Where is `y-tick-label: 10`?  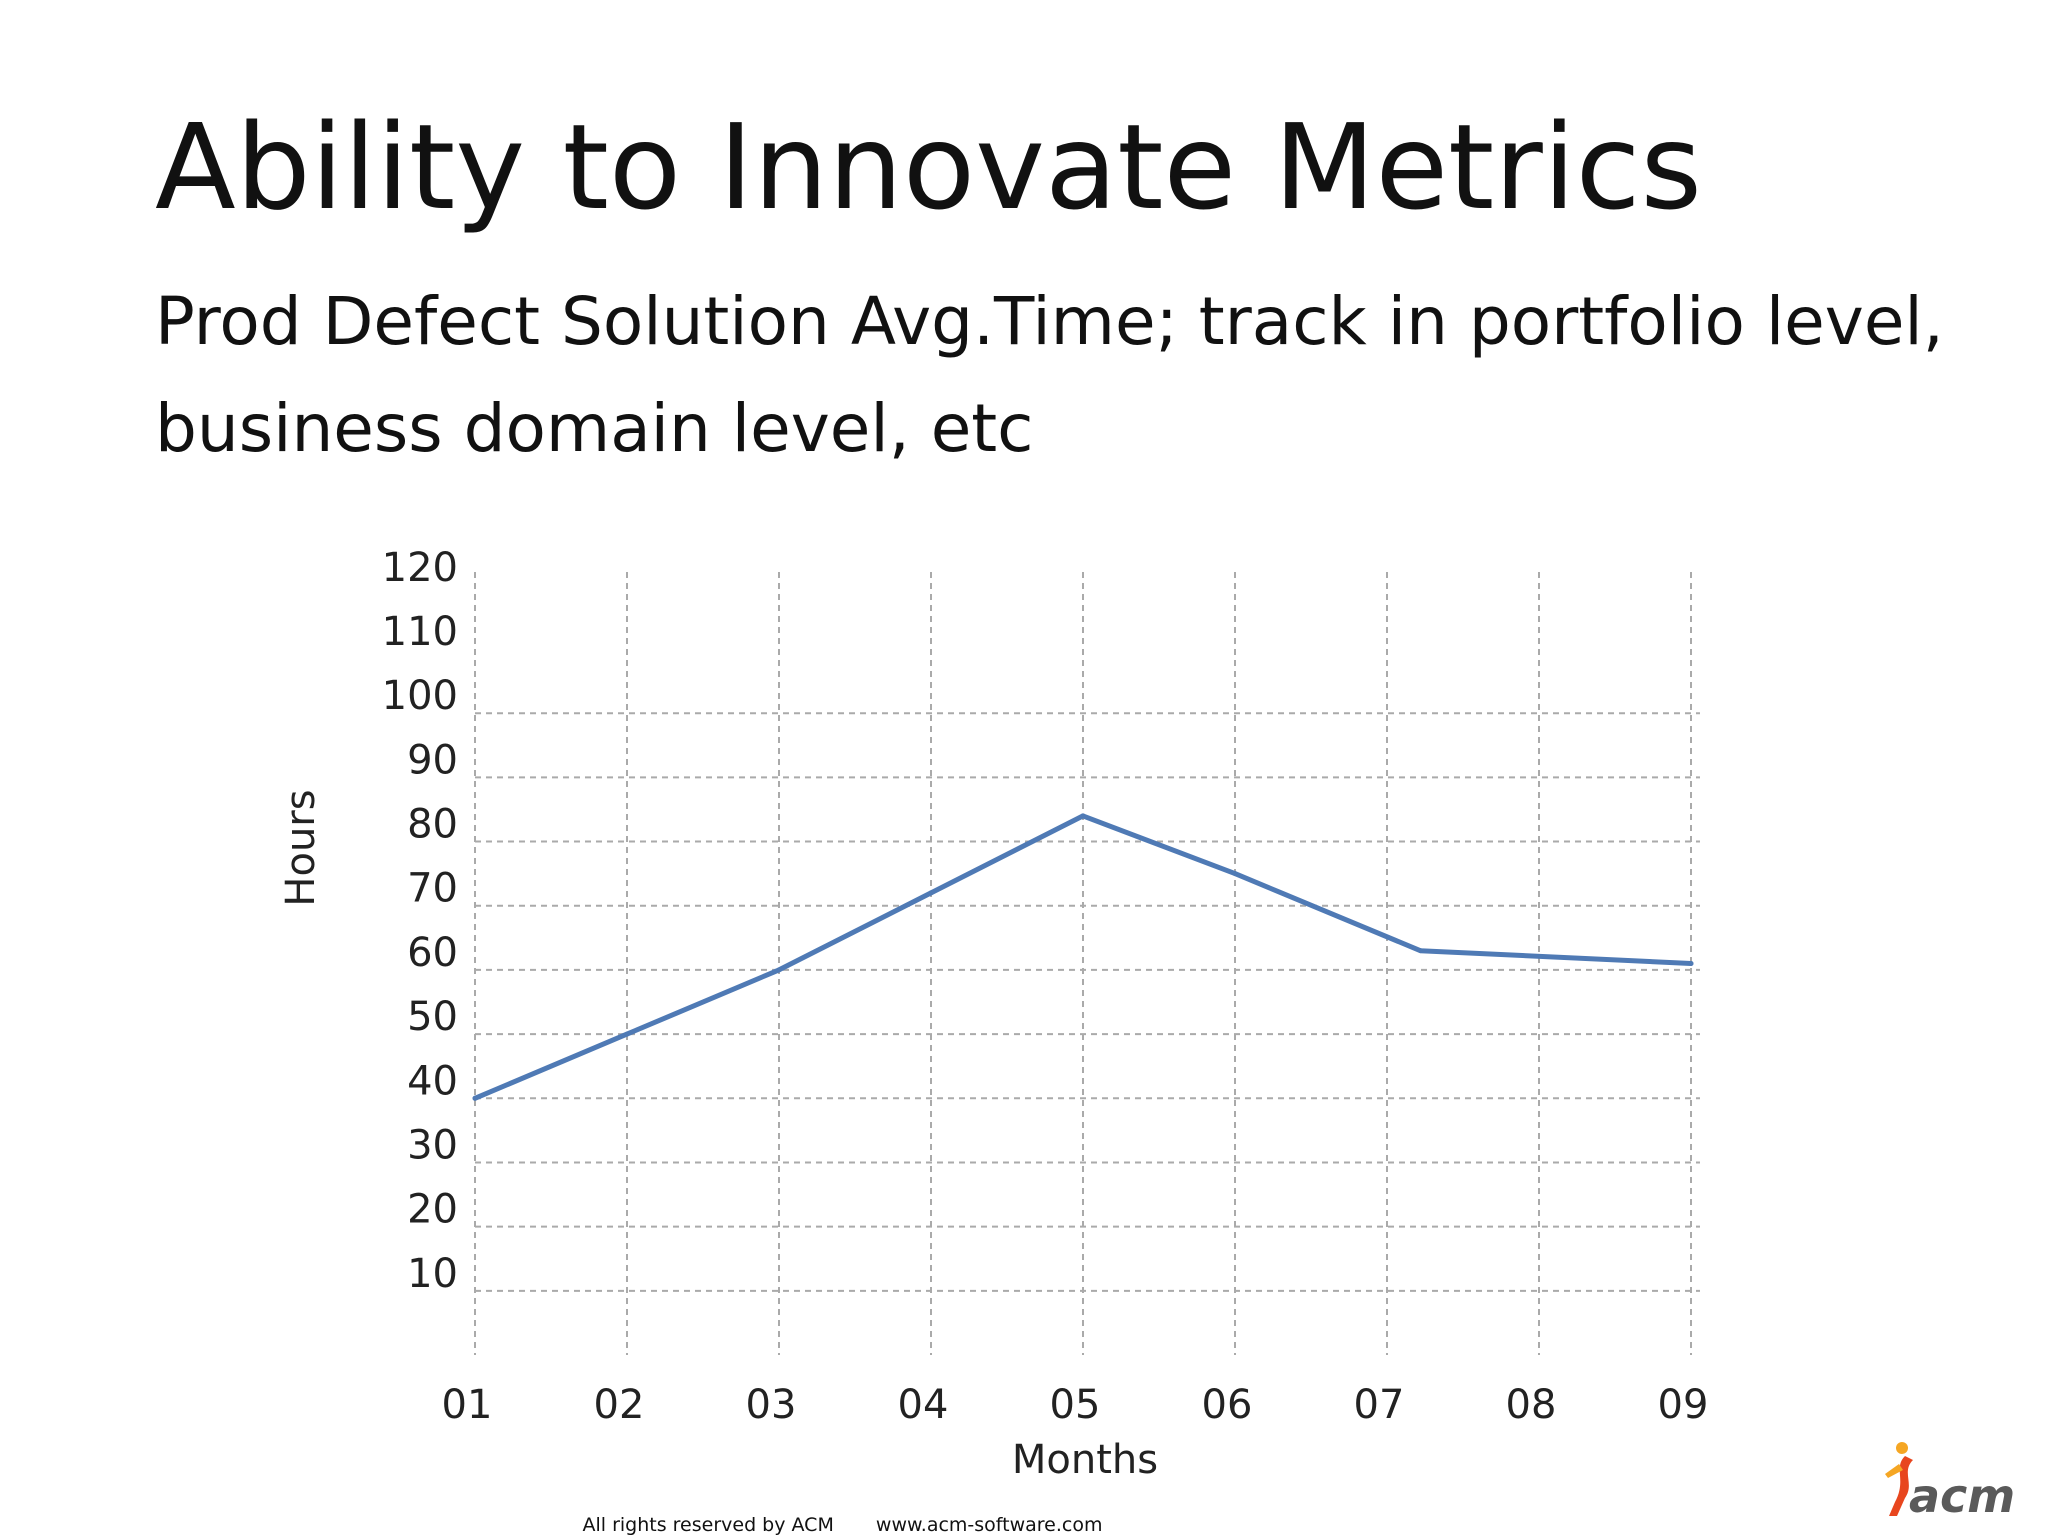 y-tick-label: 10 is located at coordinates (432, 1274).